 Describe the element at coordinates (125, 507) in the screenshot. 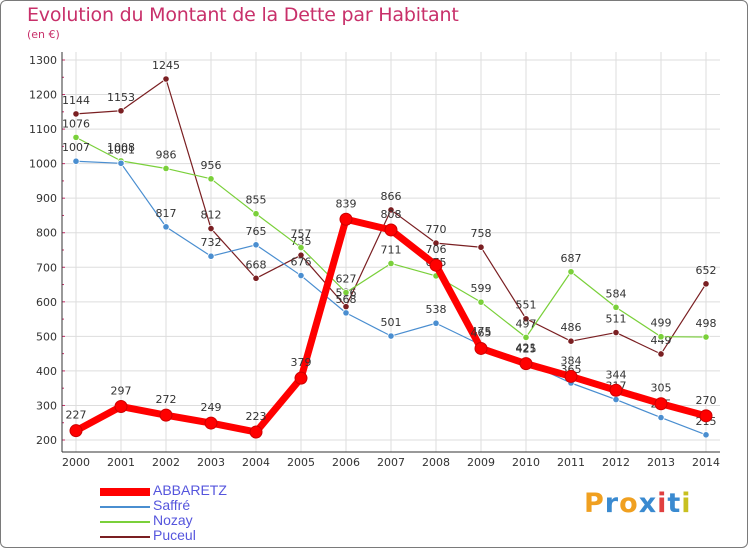

I see `legend-swatch-saffre` at that location.